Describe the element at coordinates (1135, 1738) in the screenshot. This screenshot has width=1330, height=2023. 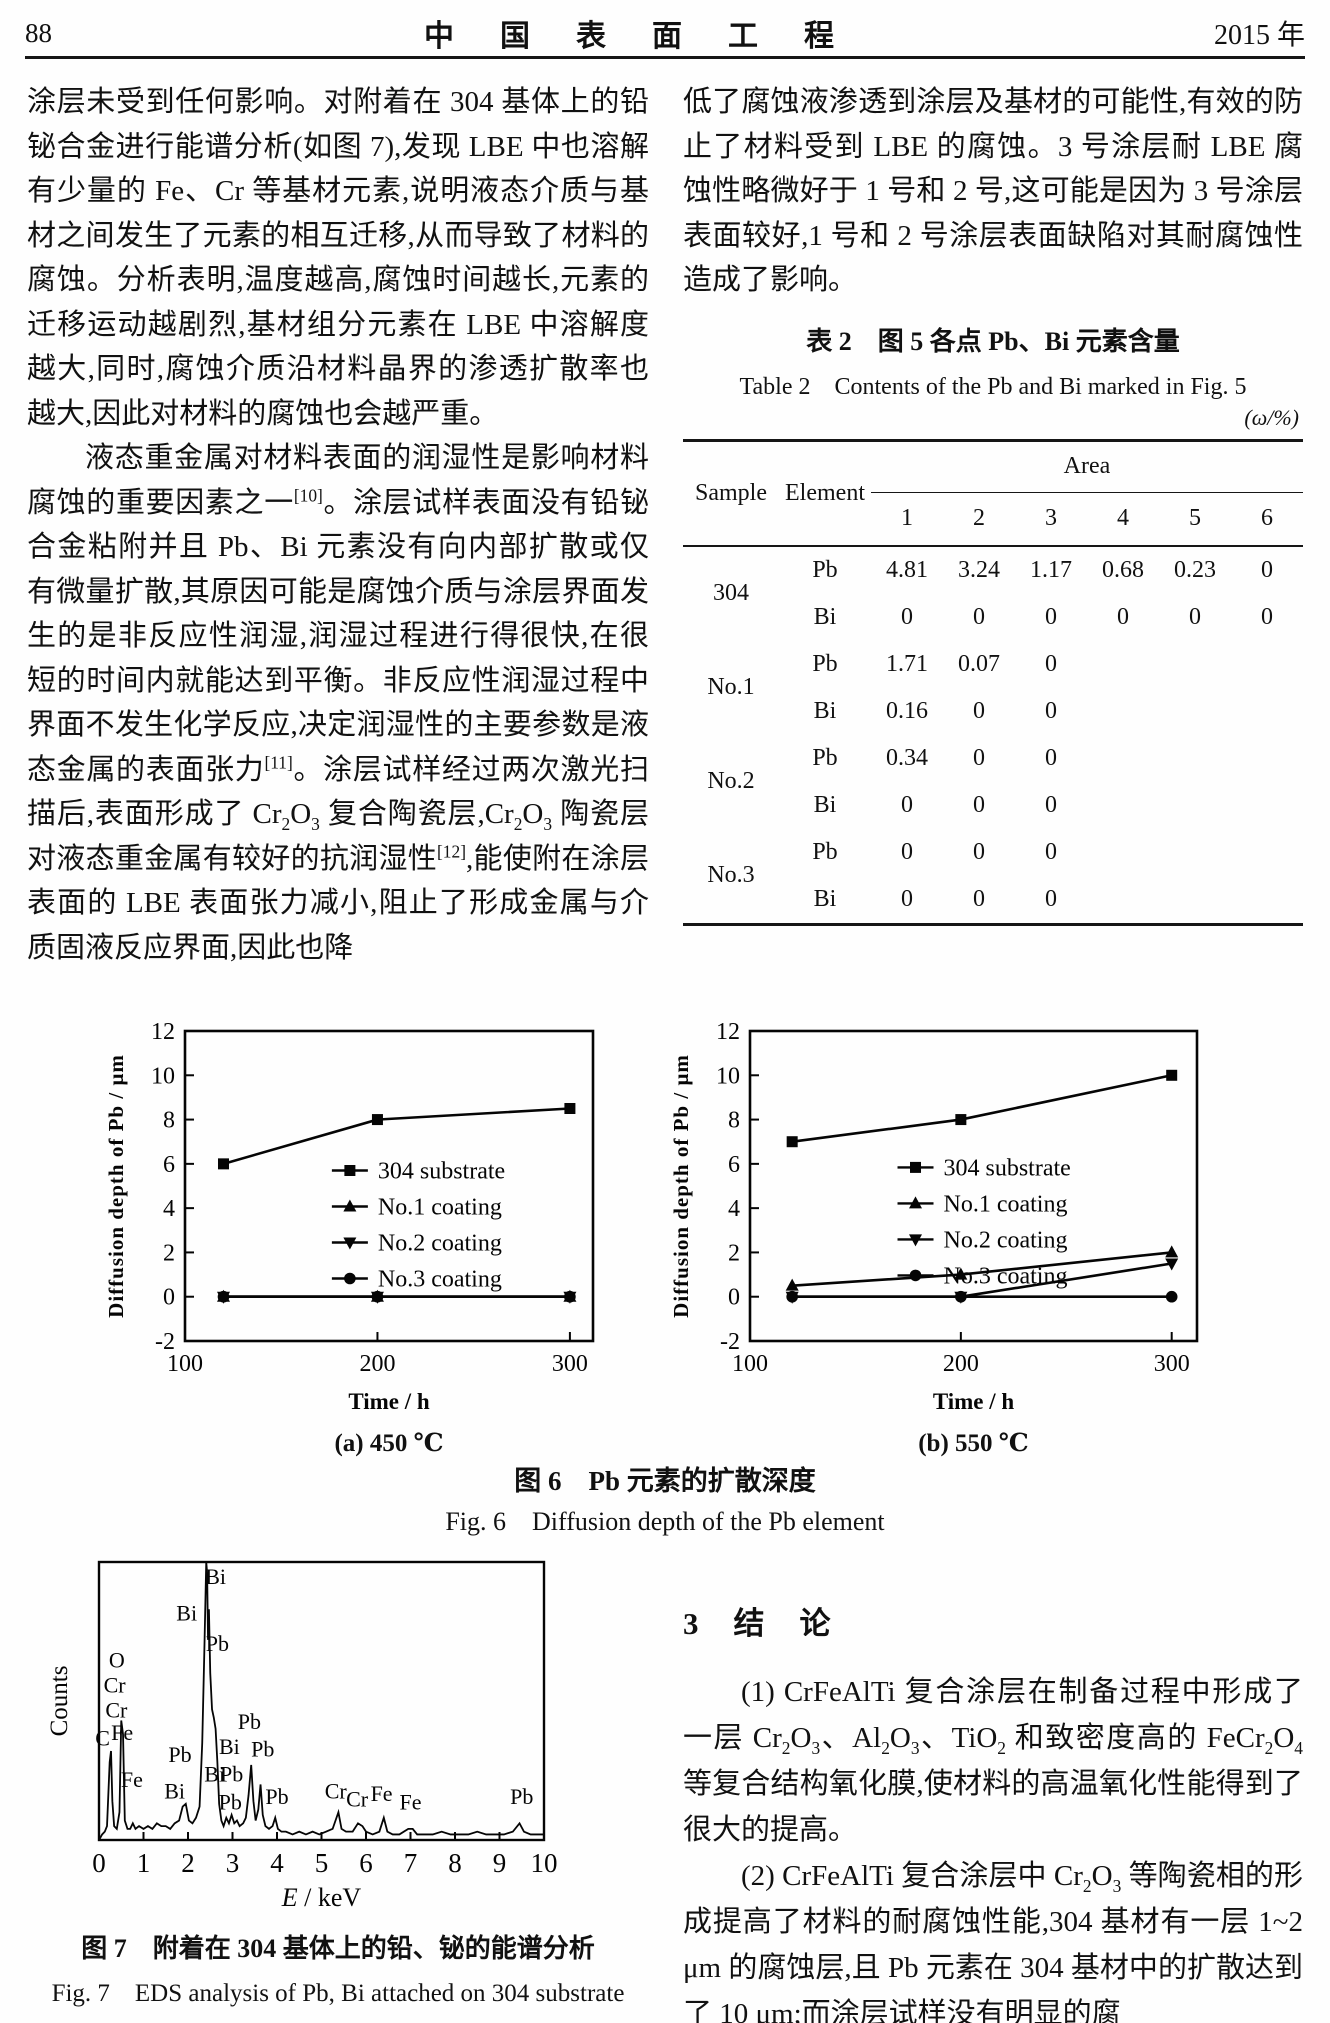
I see `text-segment: 和致密度高的 FeCr` at that location.